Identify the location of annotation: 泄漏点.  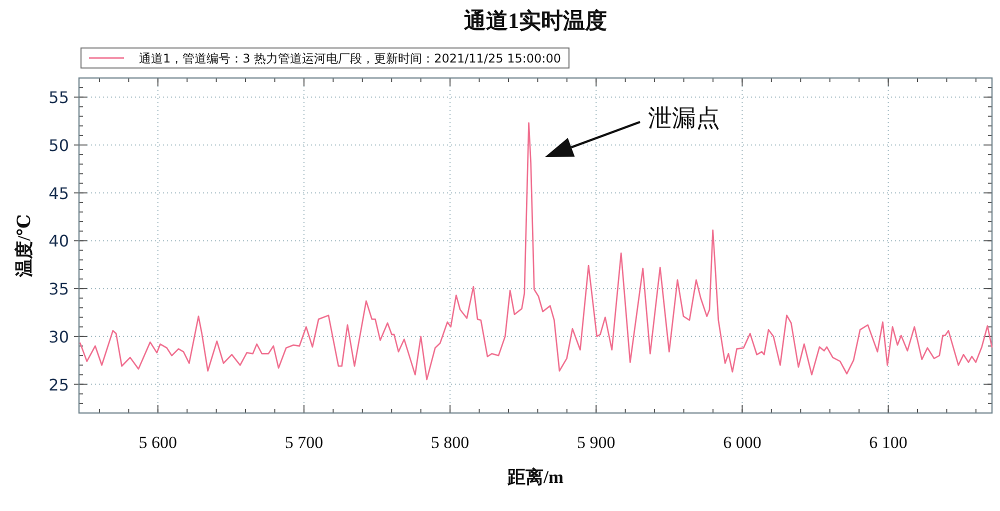
(684, 119).